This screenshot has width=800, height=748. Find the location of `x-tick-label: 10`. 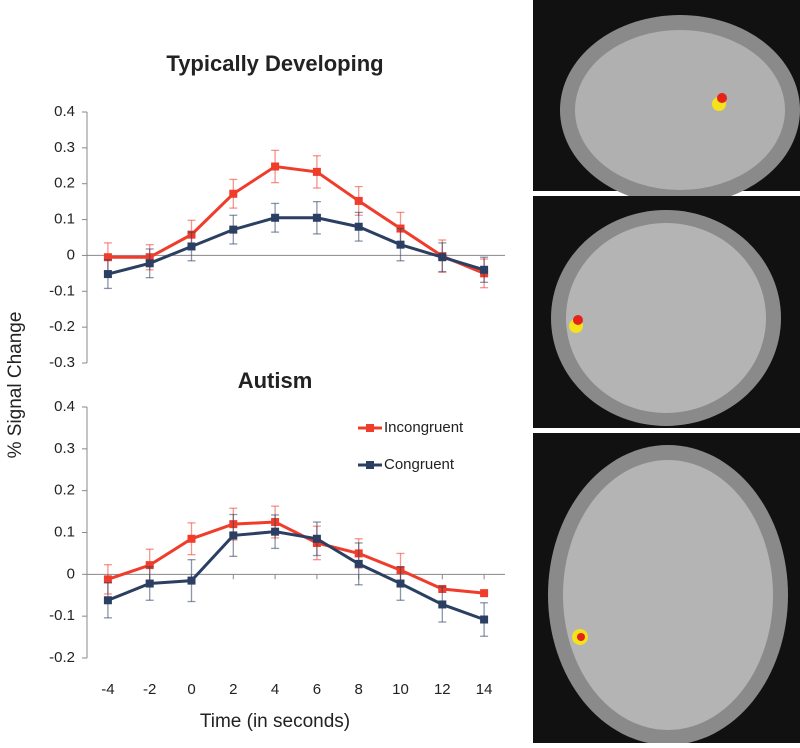

x-tick-label: 10 is located at coordinates (400, 689).